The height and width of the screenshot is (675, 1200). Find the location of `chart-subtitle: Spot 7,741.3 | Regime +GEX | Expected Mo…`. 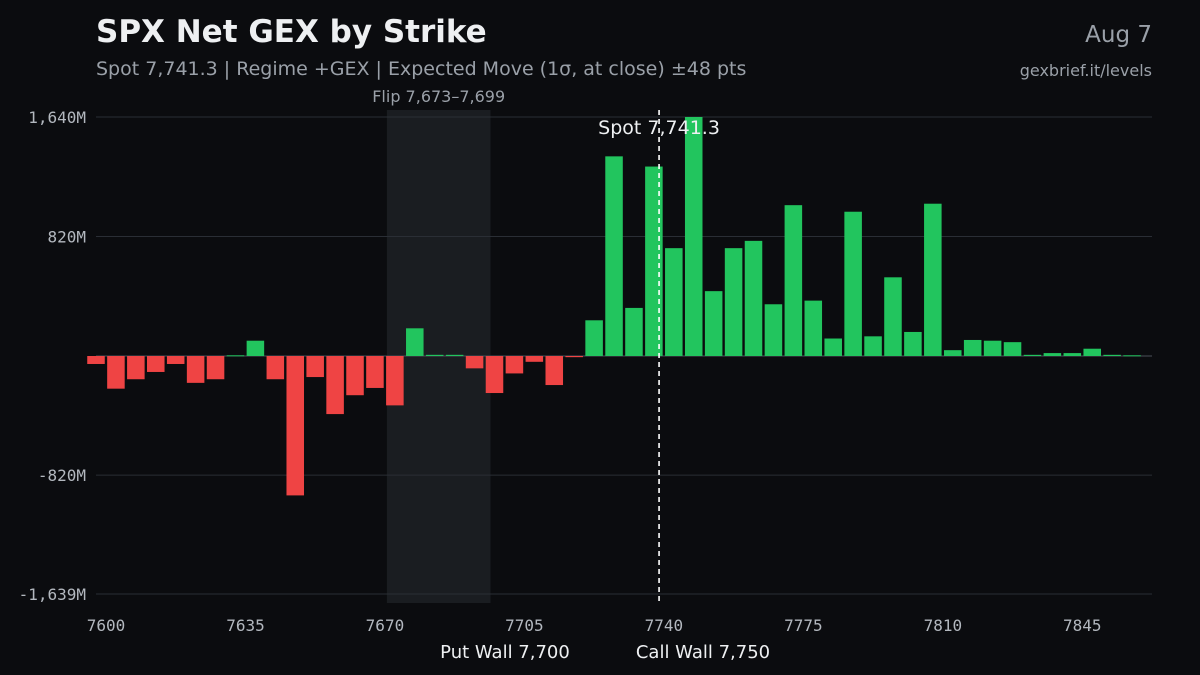

chart-subtitle: Spot 7,741.3 | Regime +GEX | Expected Mo… is located at coordinates (421, 69).